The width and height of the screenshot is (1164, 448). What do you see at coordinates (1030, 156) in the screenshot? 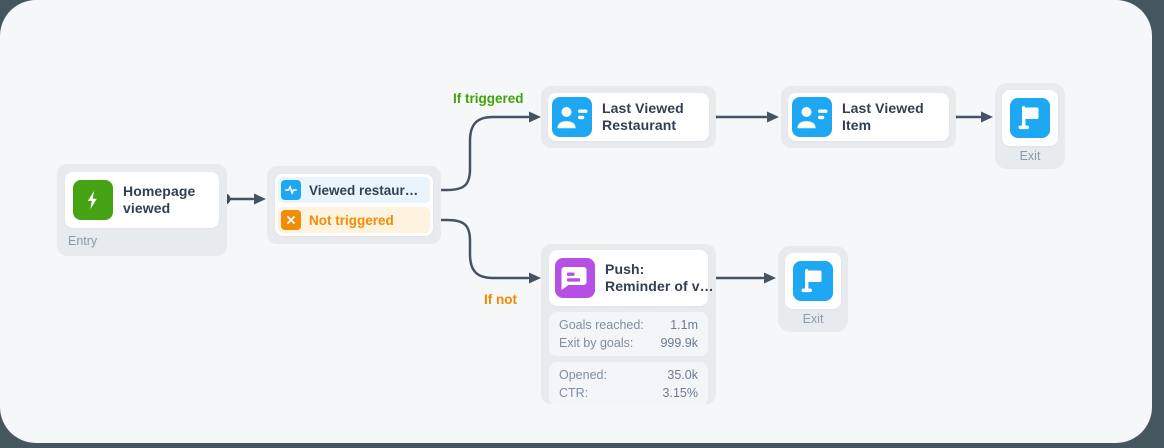
I see `exit-top-label: Exit` at bounding box center [1030, 156].